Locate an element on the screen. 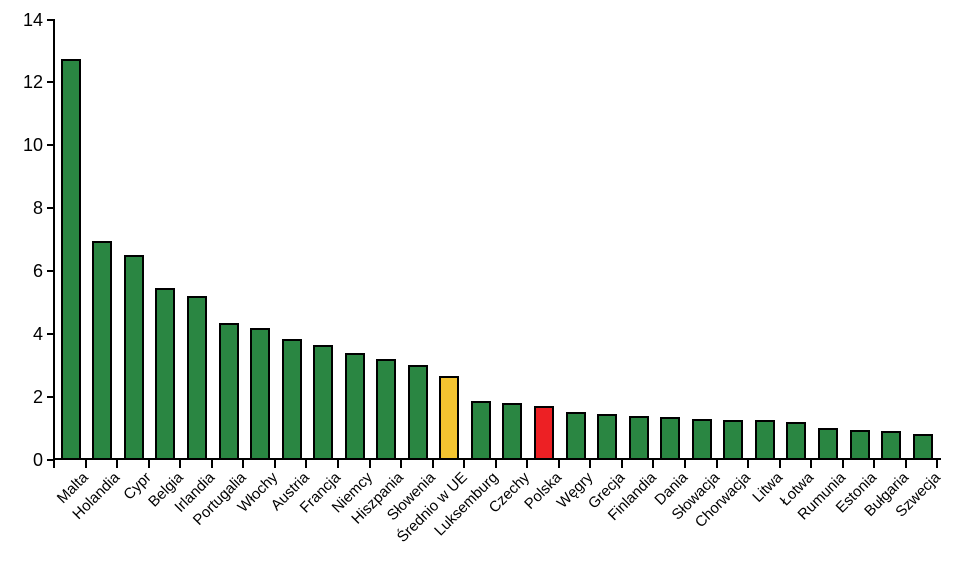 The image size is (961, 583). y-axis-label: 2 is located at coordinates (37, 396).